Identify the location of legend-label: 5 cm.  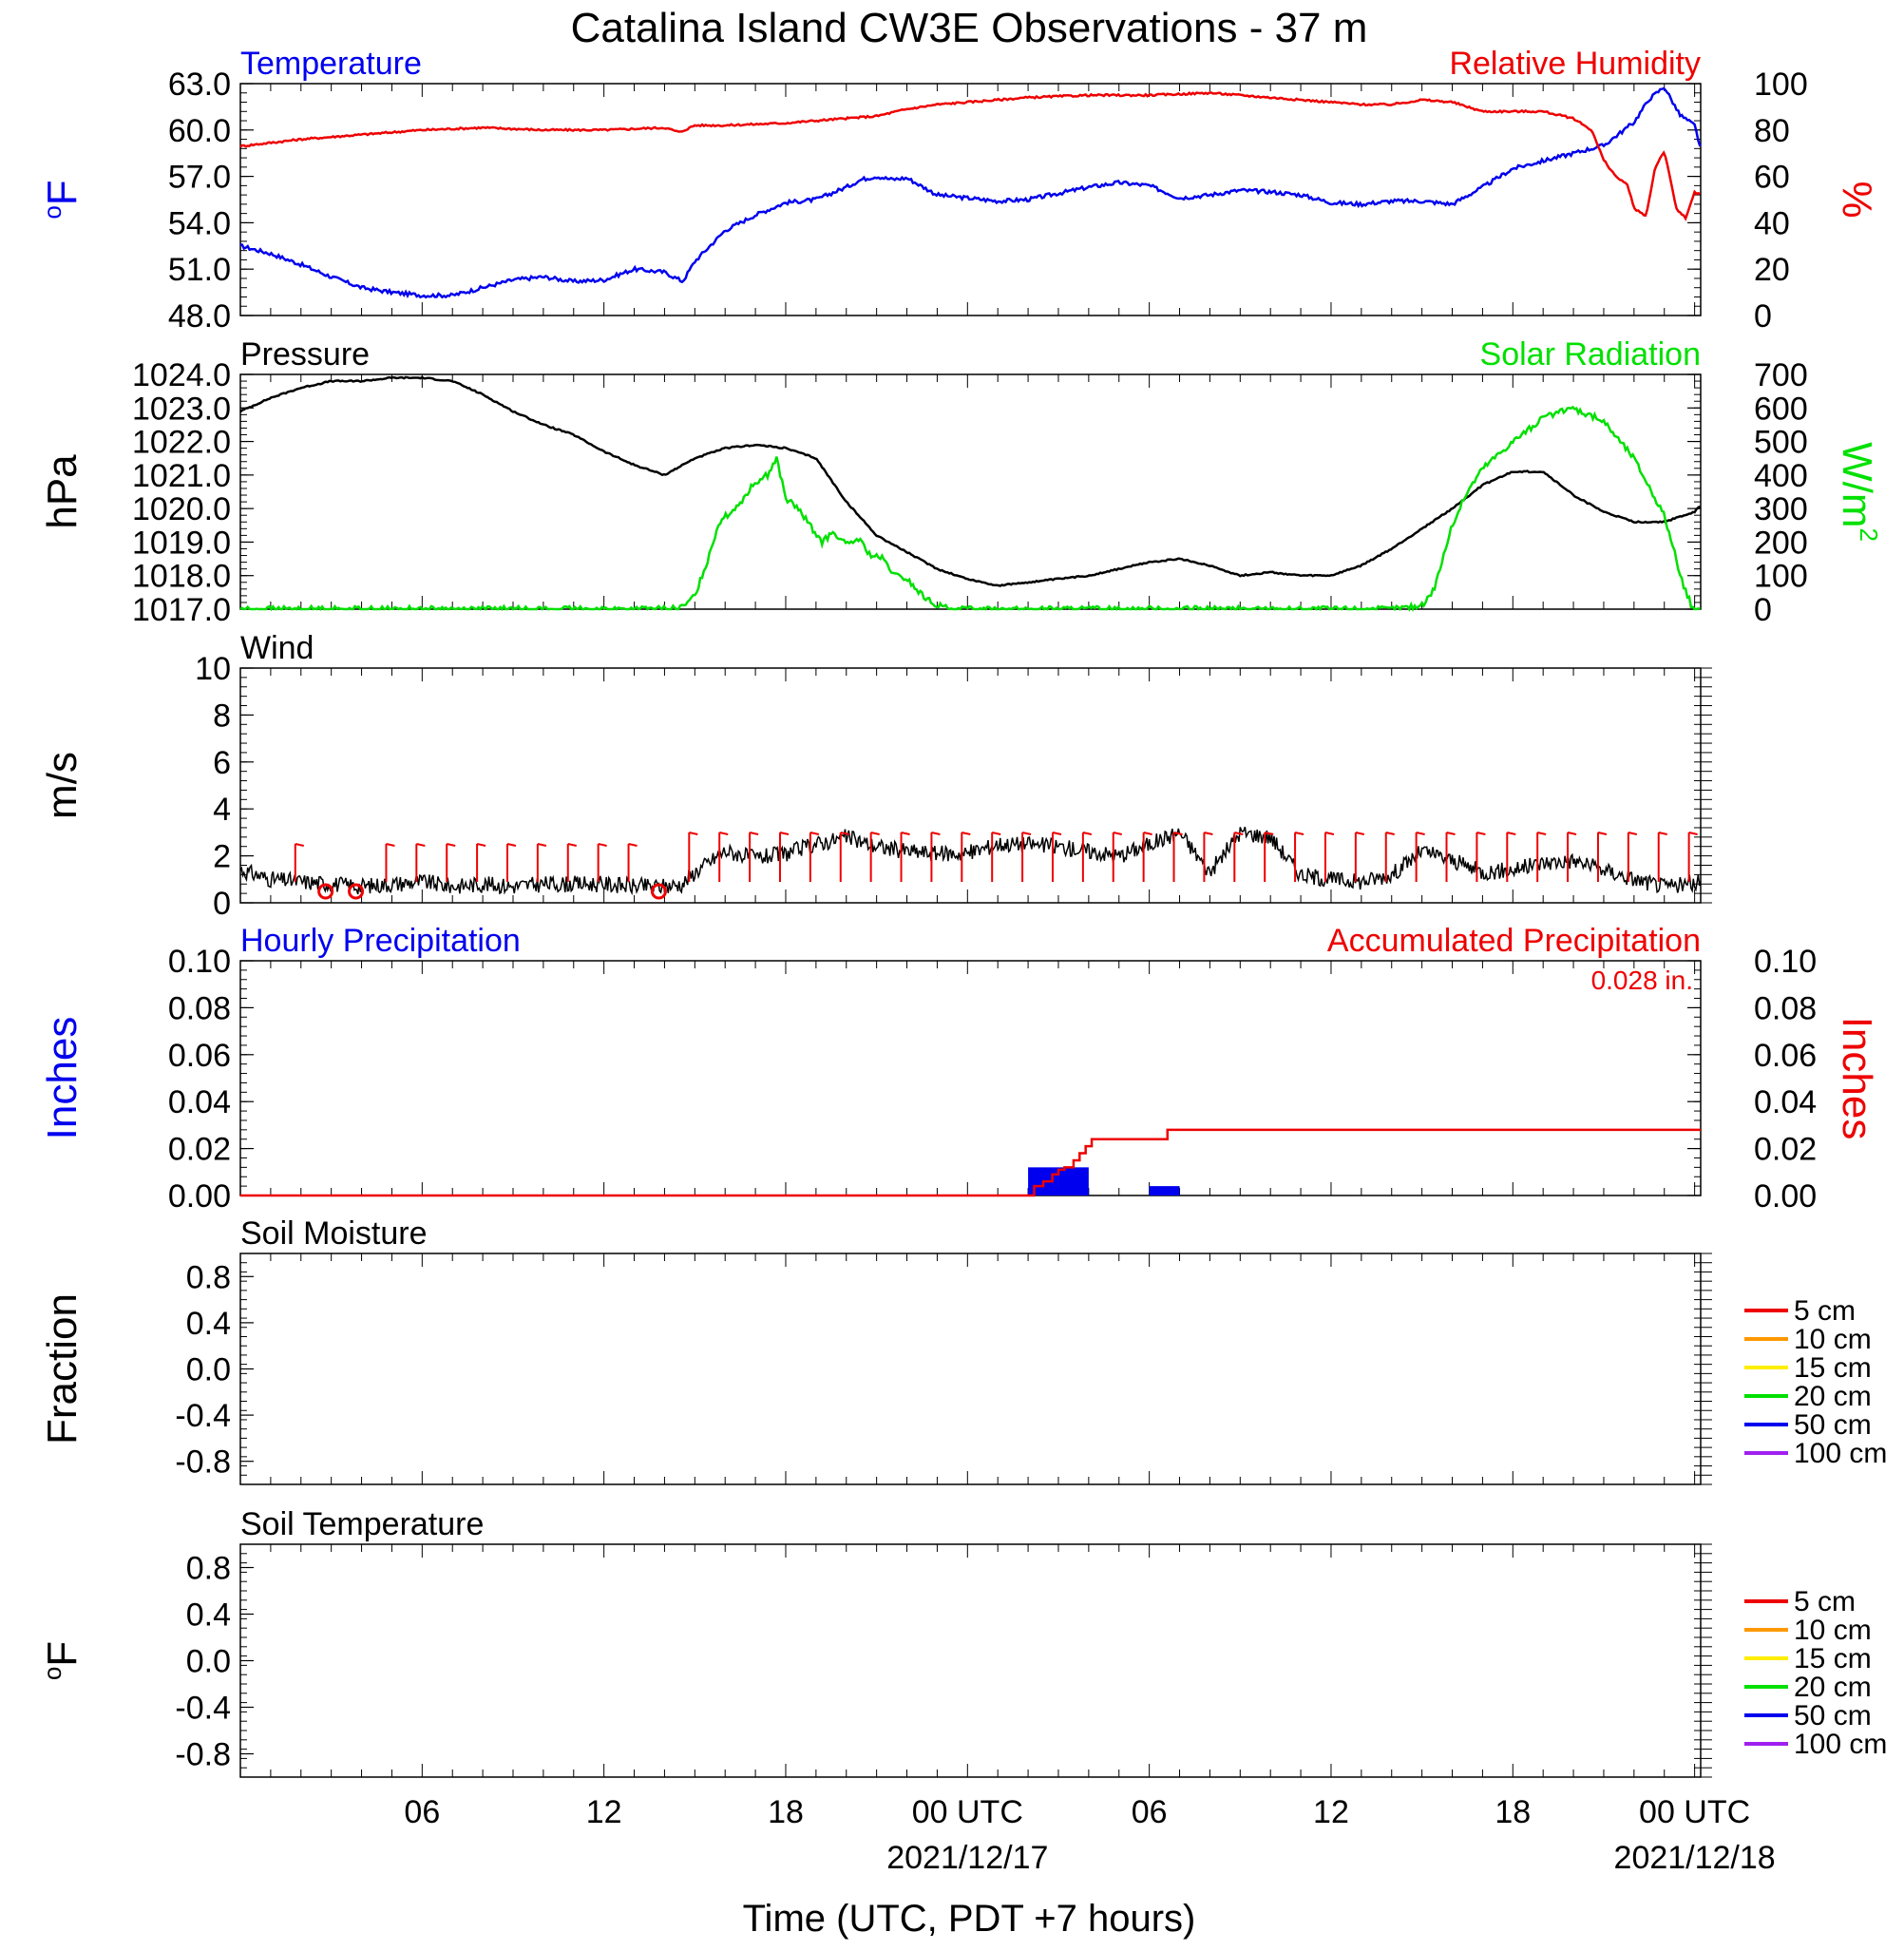
(1825, 1311).